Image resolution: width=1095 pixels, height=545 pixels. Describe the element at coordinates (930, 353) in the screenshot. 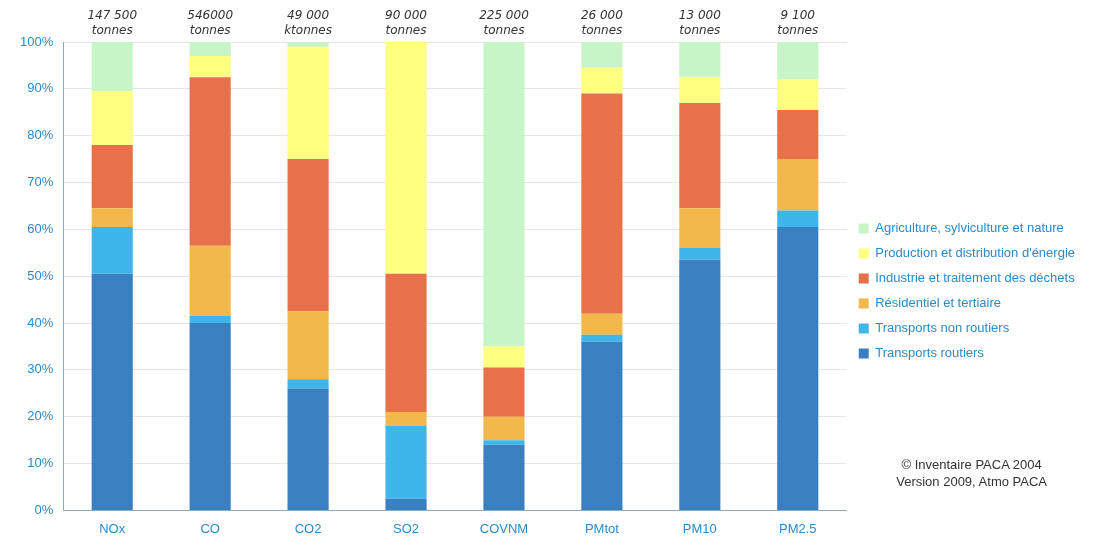

I see `legend-label: Transports routiers` at that location.